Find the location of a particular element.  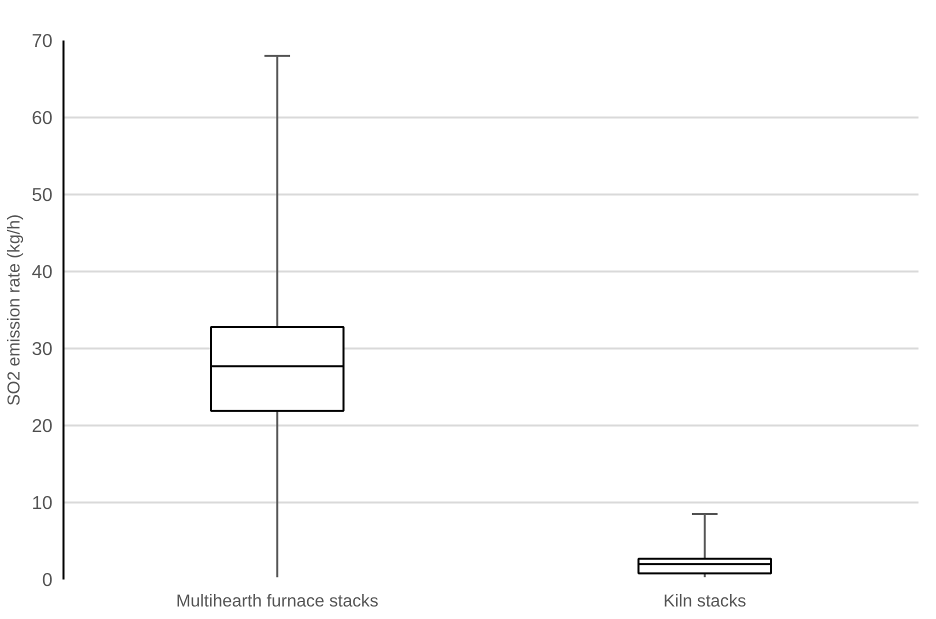

y-tick-label: 40 is located at coordinates (42, 271).